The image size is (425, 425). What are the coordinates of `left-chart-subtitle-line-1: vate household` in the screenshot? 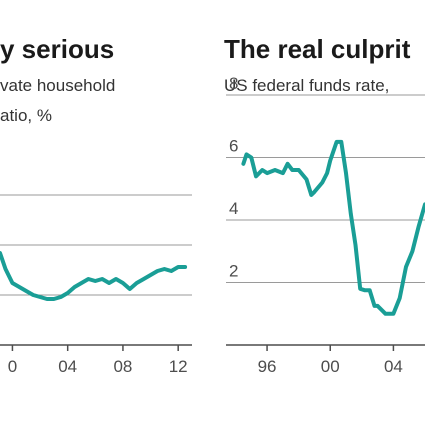 It's located at (57, 85).